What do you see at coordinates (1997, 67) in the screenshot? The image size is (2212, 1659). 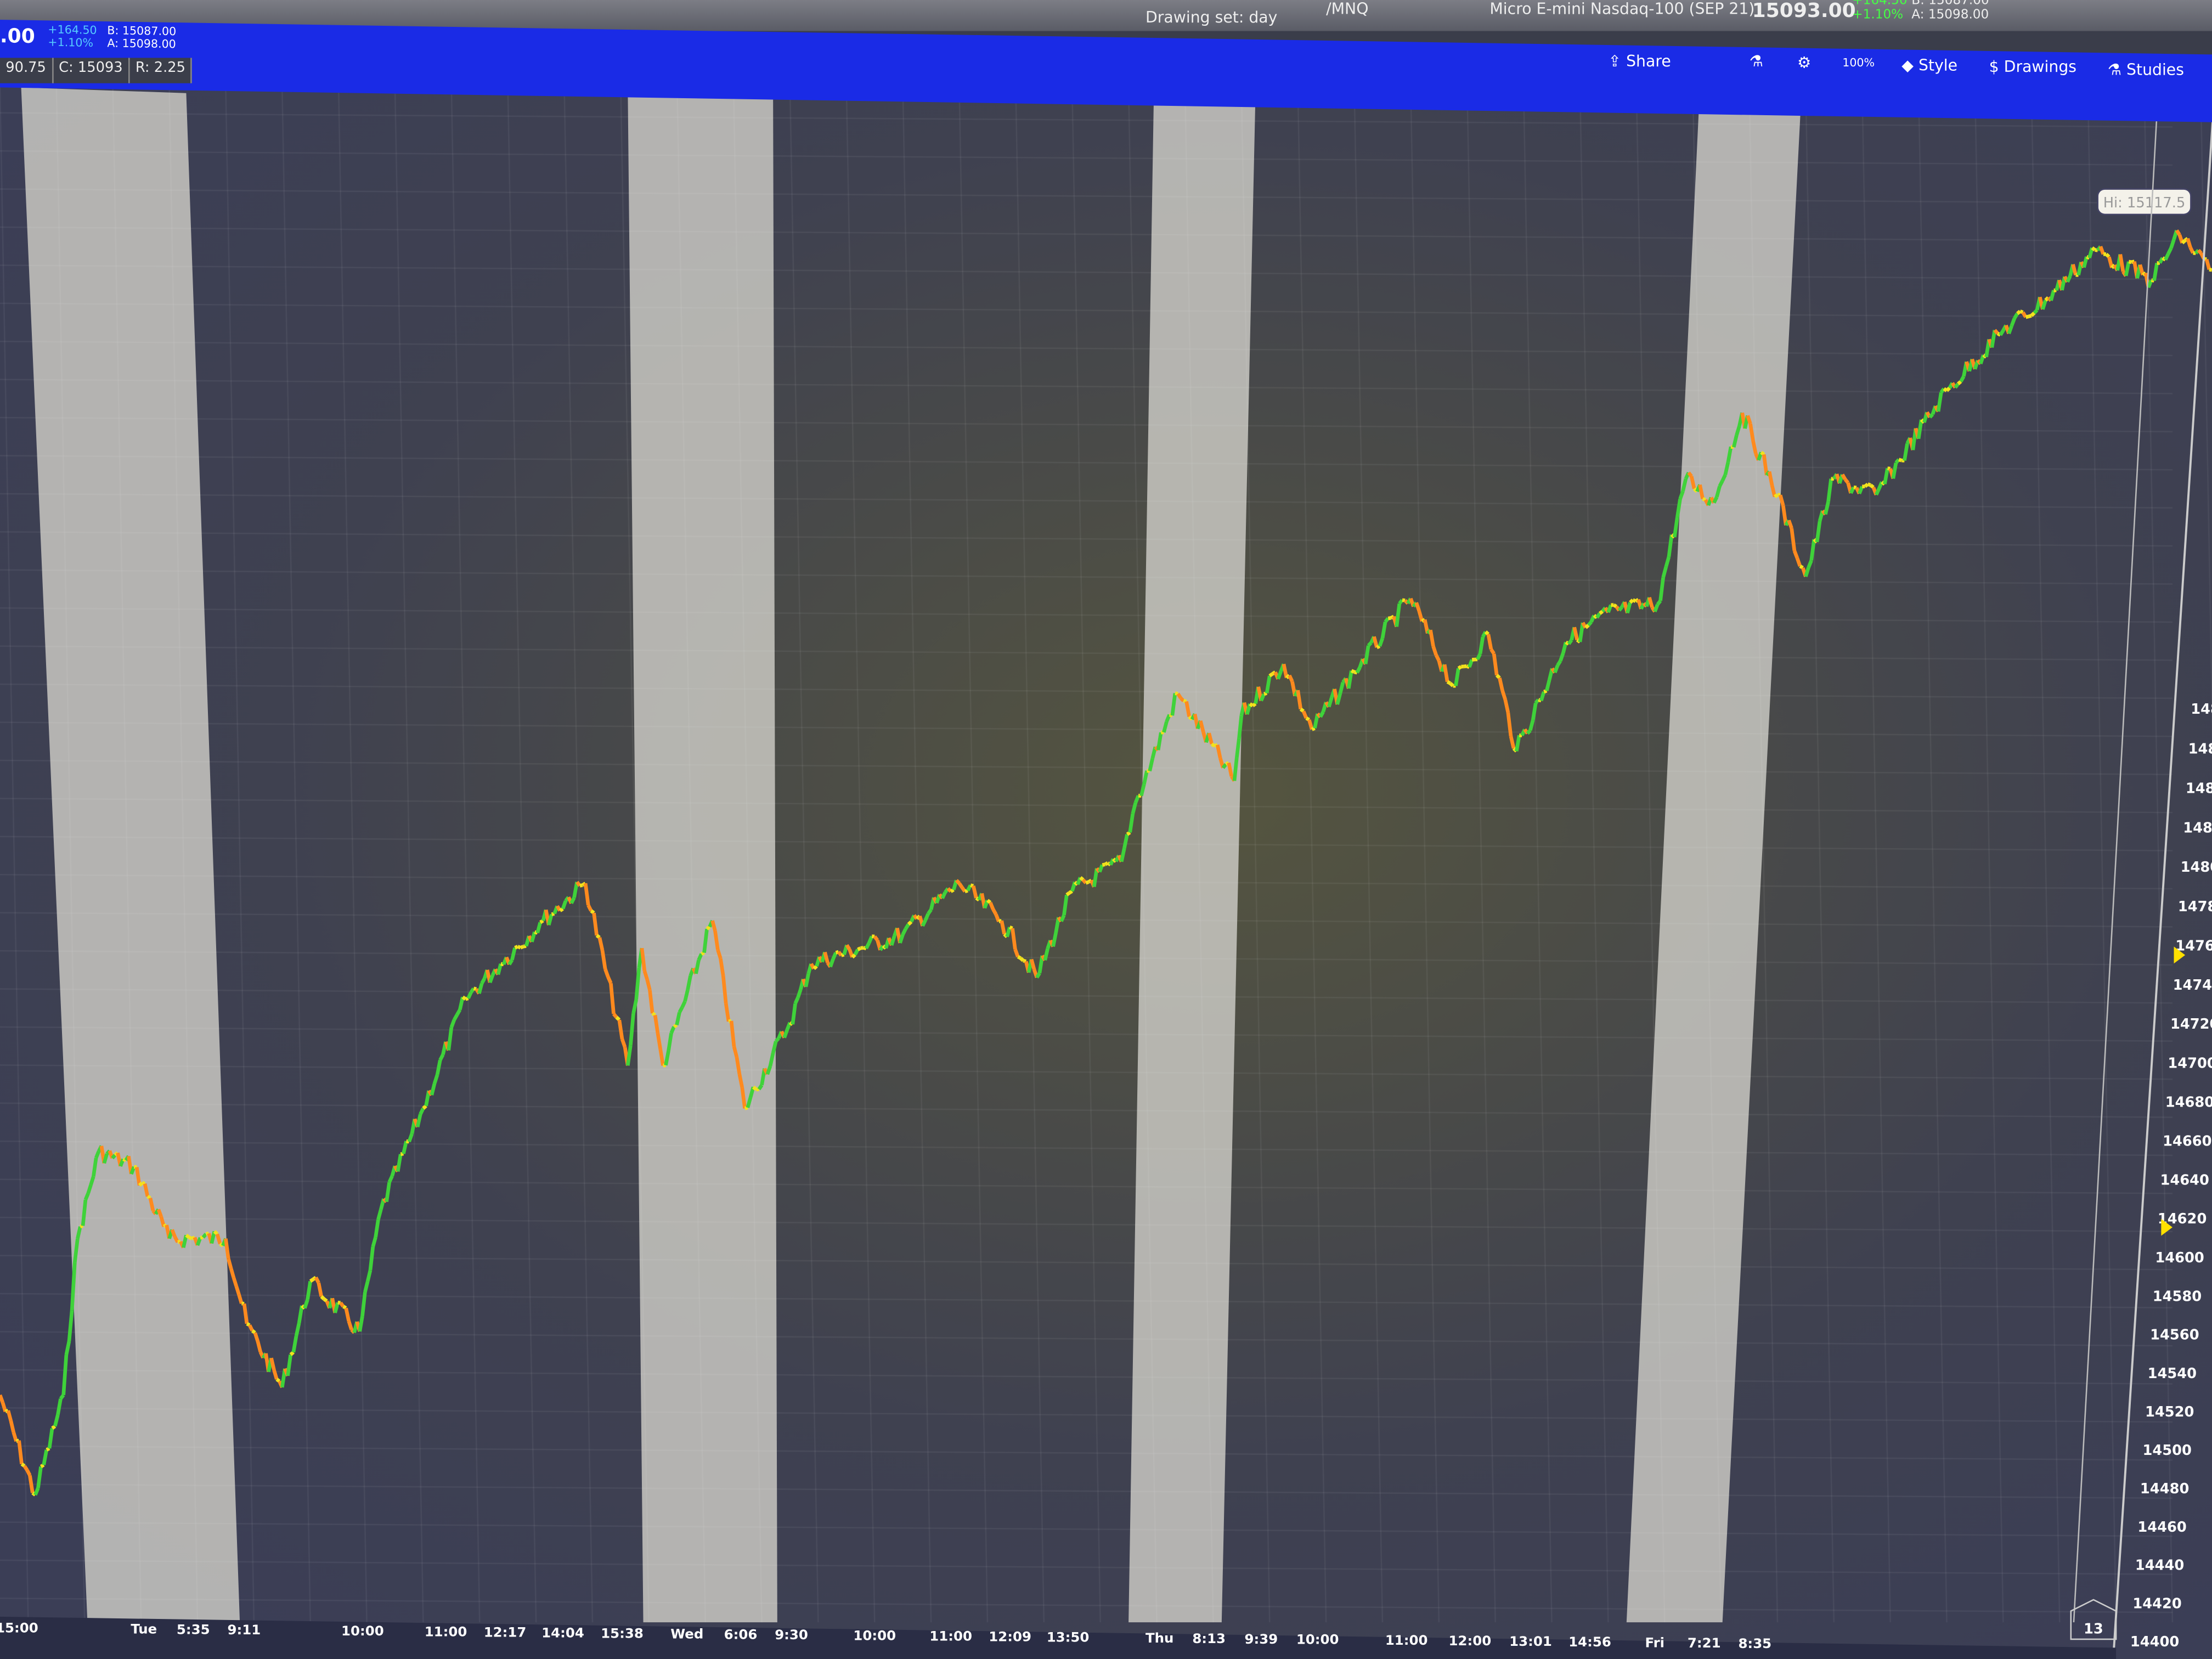 I see `drawings-icon: $` at bounding box center [1997, 67].